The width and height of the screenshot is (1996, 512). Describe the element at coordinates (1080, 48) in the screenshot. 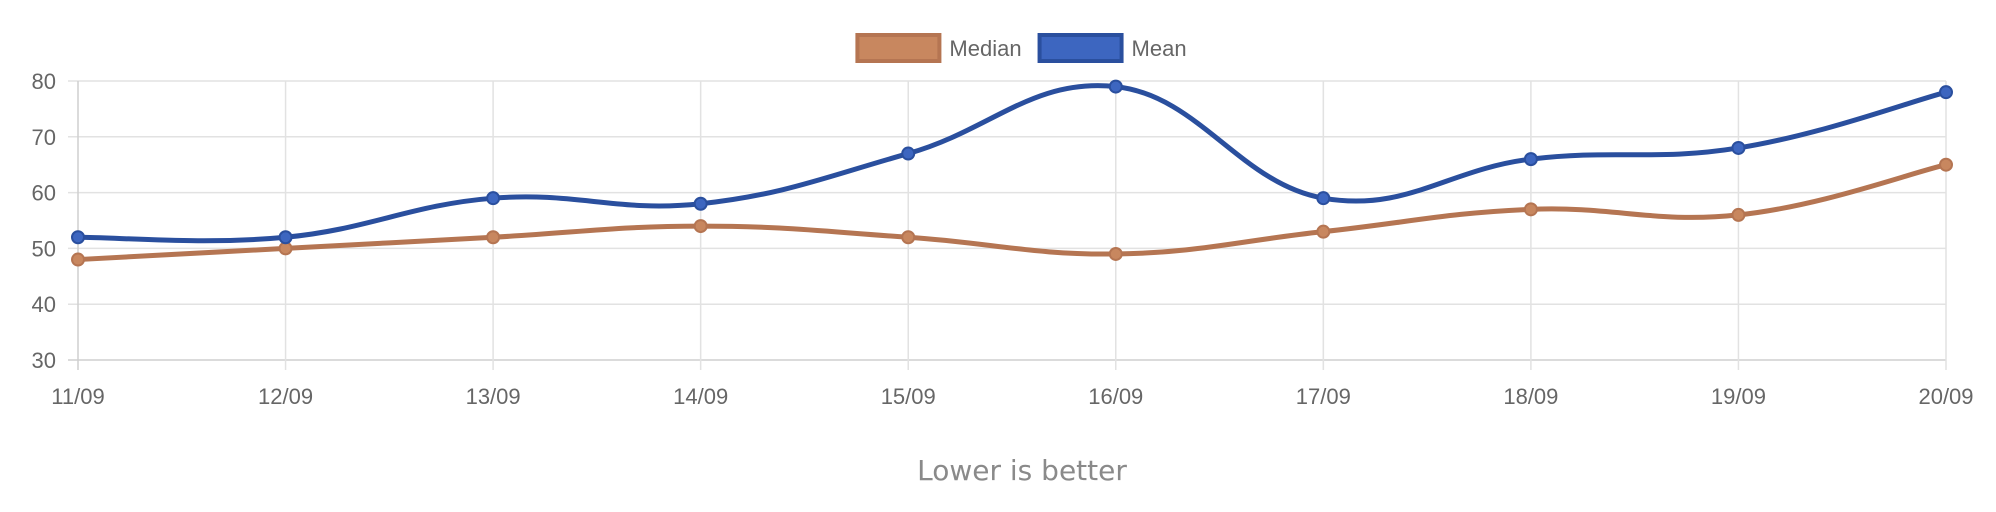

I see `legend-swatch-mean` at that location.